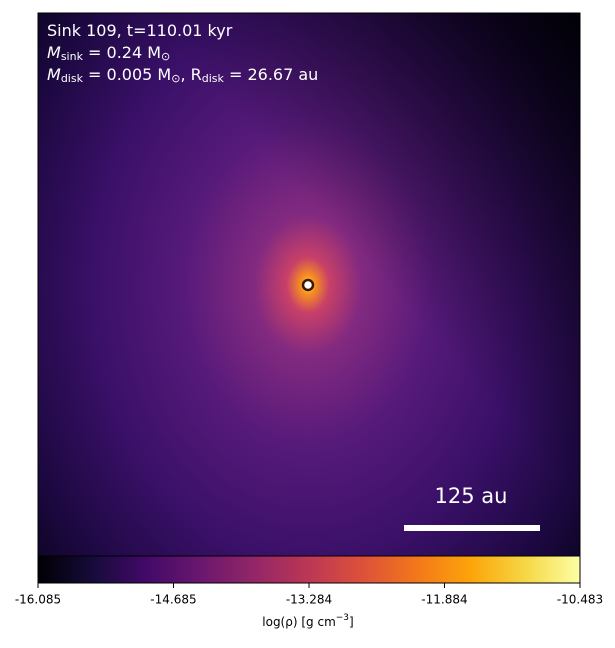 The height and width of the screenshot is (648, 615). What do you see at coordinates (580, 600) in the screenshot?
I see `colorbar-tick-label: -10.483` at bounding box center [580, 600].